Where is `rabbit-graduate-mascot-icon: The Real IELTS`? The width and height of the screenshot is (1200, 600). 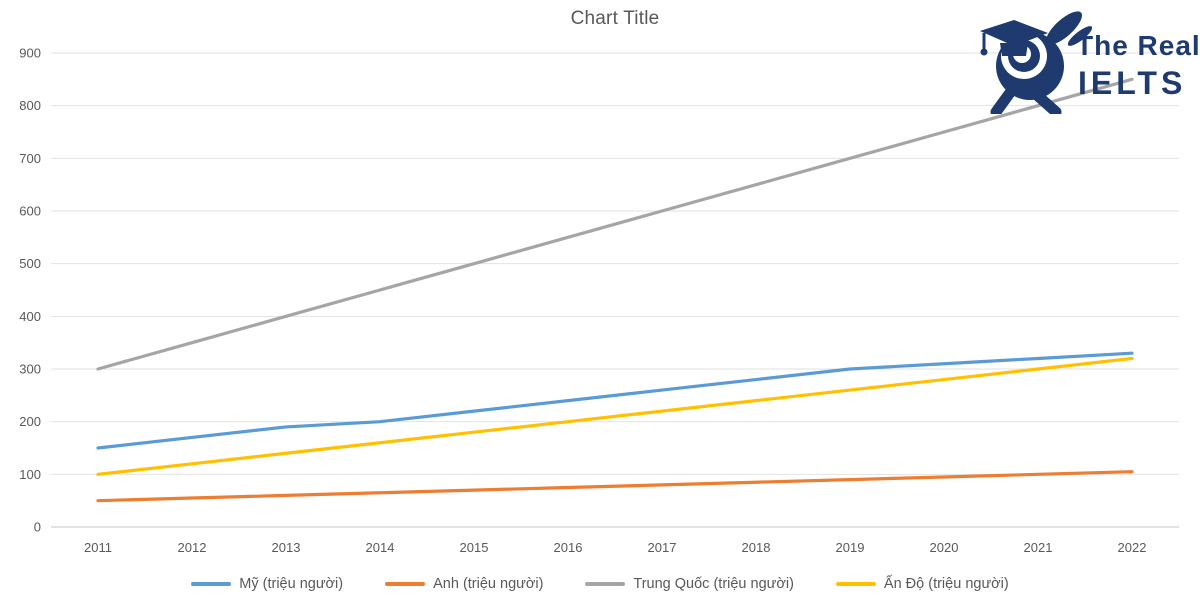
rabbit-graduate-mascot-icon: The Real IELTS is located at coordinates (1090, 64).